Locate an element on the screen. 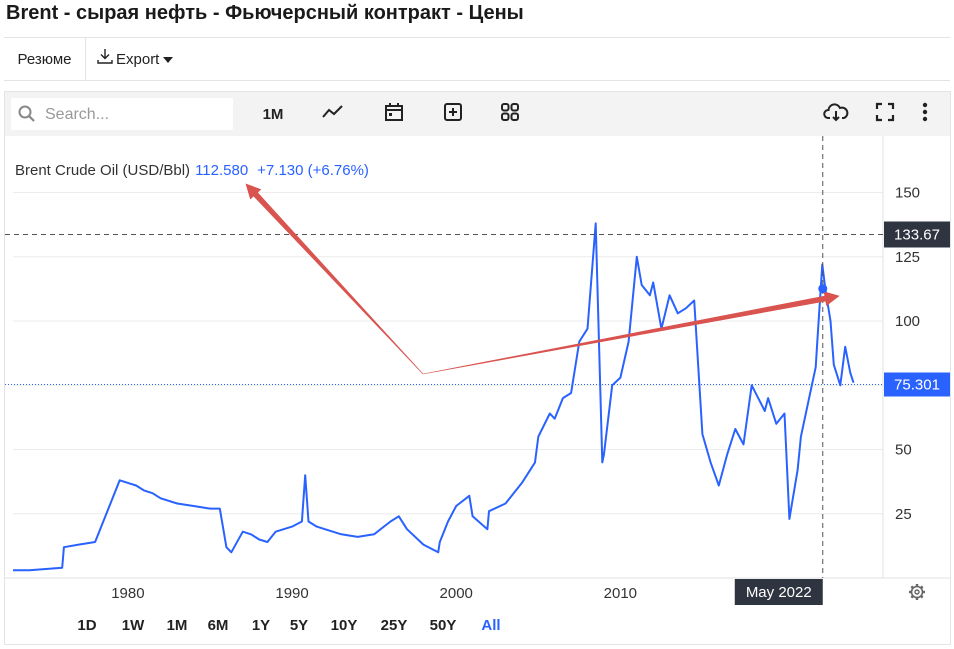 This screenshot has height=649, width=954. x-tick-label: 2010 is located at coordinates (620, 593).